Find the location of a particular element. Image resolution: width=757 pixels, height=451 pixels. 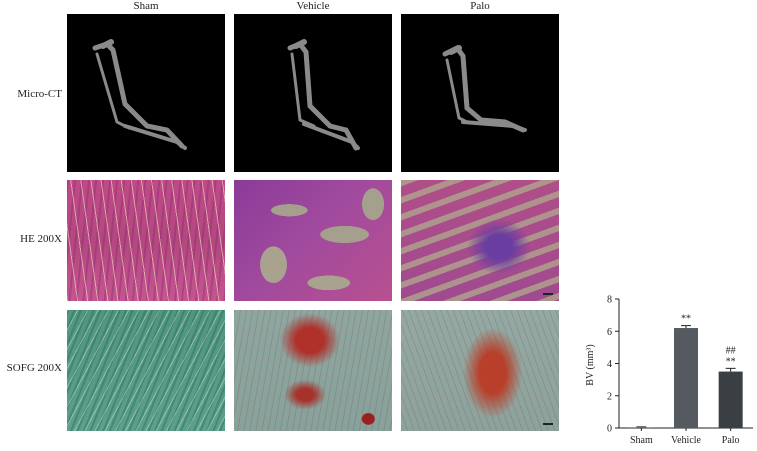

x-tick-label-sham: Sham is located at coordinates (641, 440).